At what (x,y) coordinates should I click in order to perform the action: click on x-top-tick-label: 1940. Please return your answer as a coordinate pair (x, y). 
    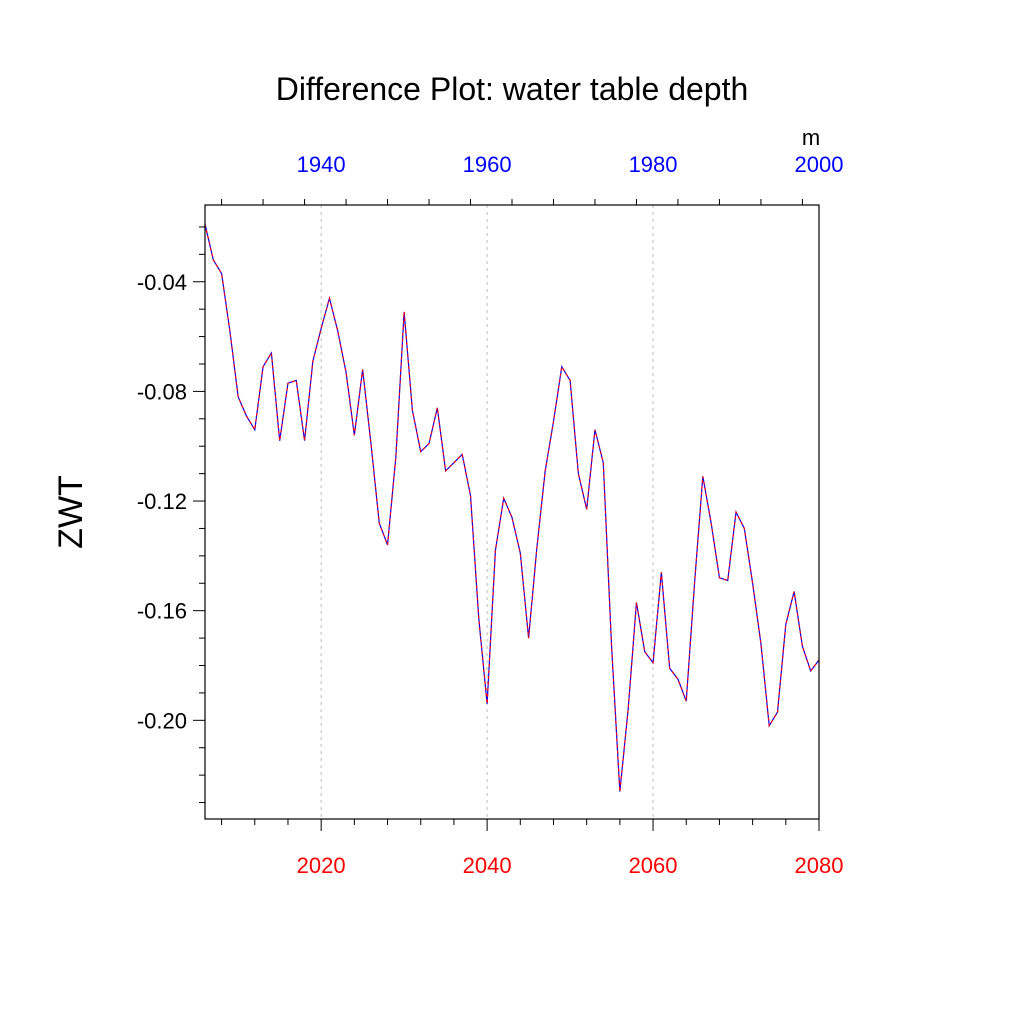
    Looking at the image, I should click on (321, 164).